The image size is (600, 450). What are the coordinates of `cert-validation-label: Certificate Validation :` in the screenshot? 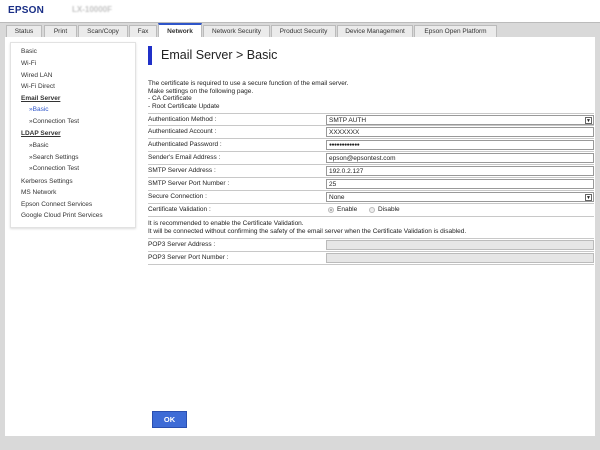 It's located at (179, 209).